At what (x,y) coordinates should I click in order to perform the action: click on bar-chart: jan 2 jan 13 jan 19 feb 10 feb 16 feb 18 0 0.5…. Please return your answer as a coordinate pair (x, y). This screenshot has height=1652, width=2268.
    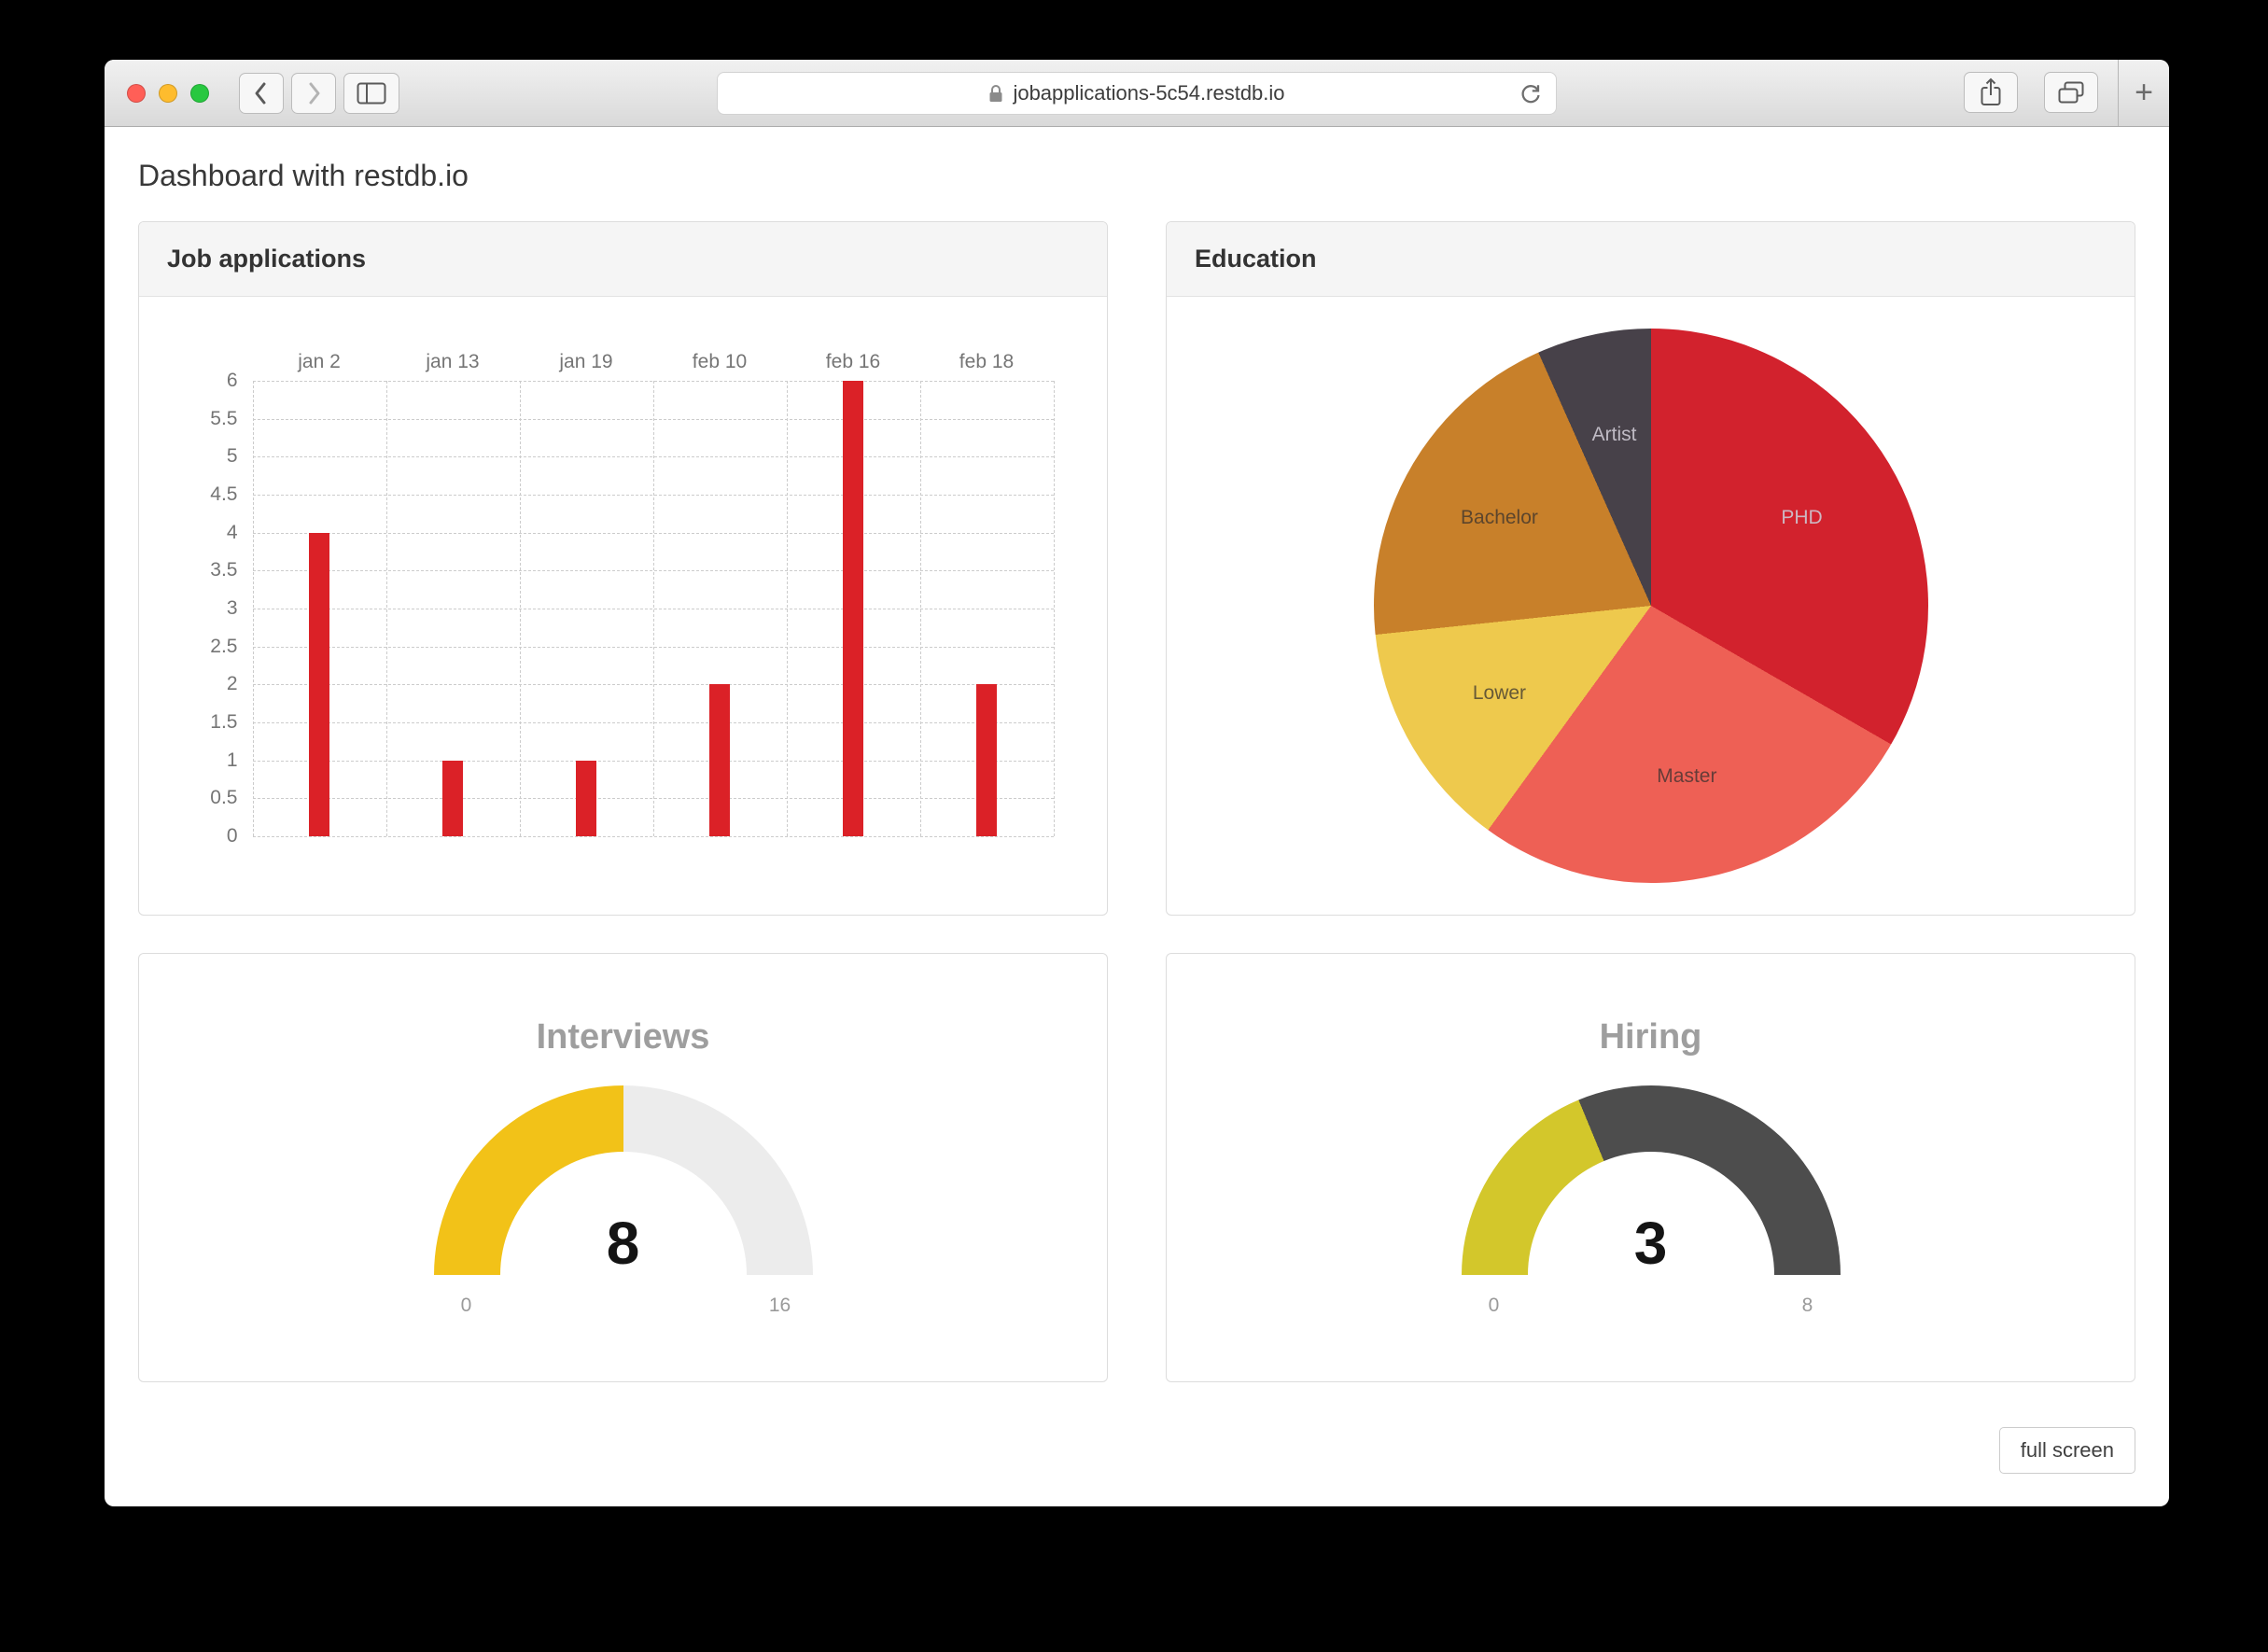
    Looking at the image, I should click on (624, 594).